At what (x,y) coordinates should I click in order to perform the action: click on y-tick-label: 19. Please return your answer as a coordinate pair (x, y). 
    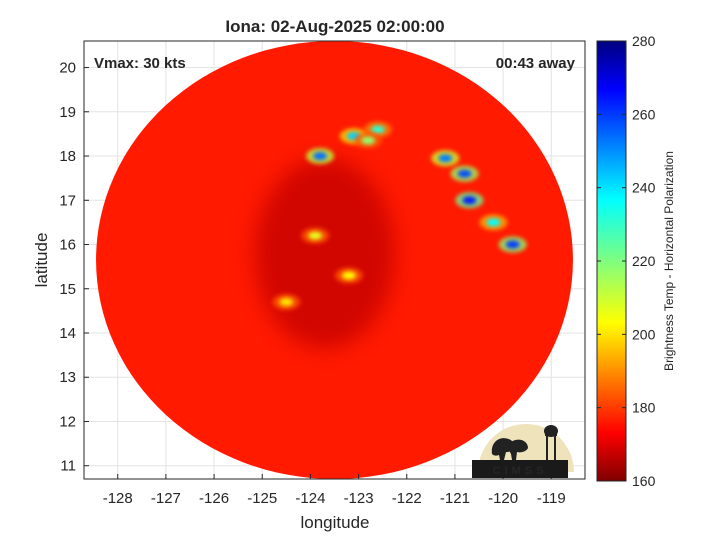
    Looking at the image, I should click on (67, 112).